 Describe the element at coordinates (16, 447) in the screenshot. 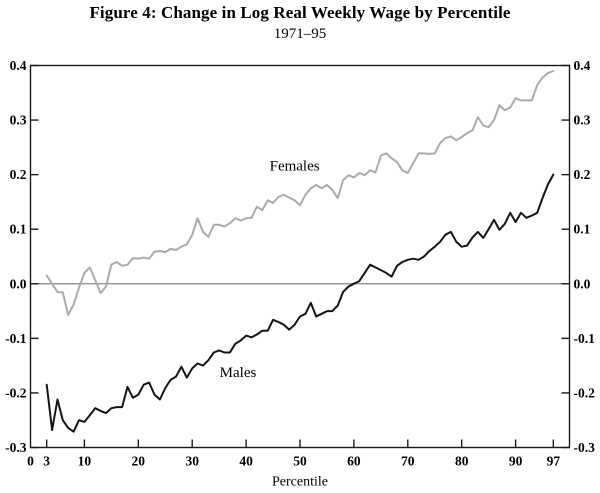

I see `y-tick-label-left: -0.3` at that location.